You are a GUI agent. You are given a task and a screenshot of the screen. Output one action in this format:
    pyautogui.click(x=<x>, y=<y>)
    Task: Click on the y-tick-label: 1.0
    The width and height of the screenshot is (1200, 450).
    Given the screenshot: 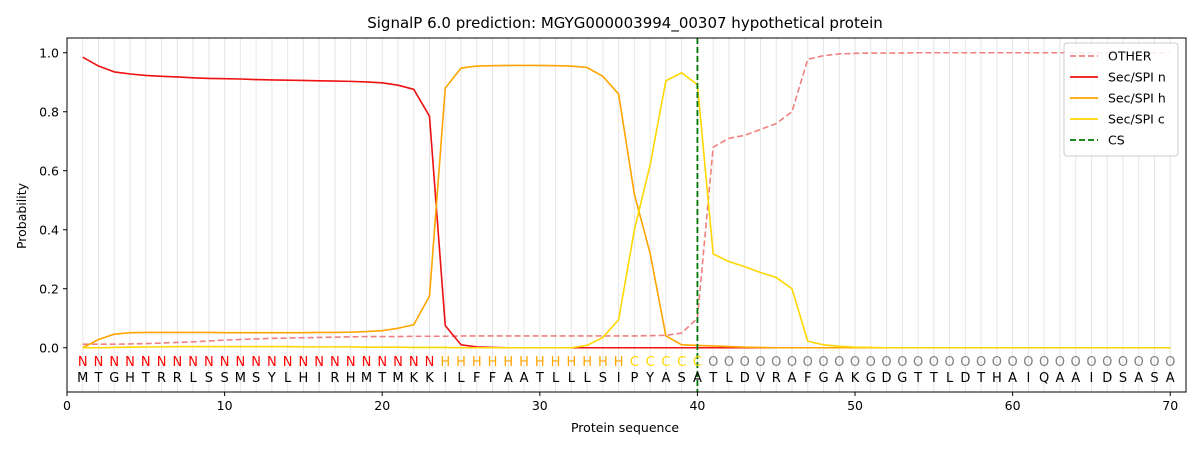 What is the action you would take?
    pyautogui.click(x=49, y=52)
    